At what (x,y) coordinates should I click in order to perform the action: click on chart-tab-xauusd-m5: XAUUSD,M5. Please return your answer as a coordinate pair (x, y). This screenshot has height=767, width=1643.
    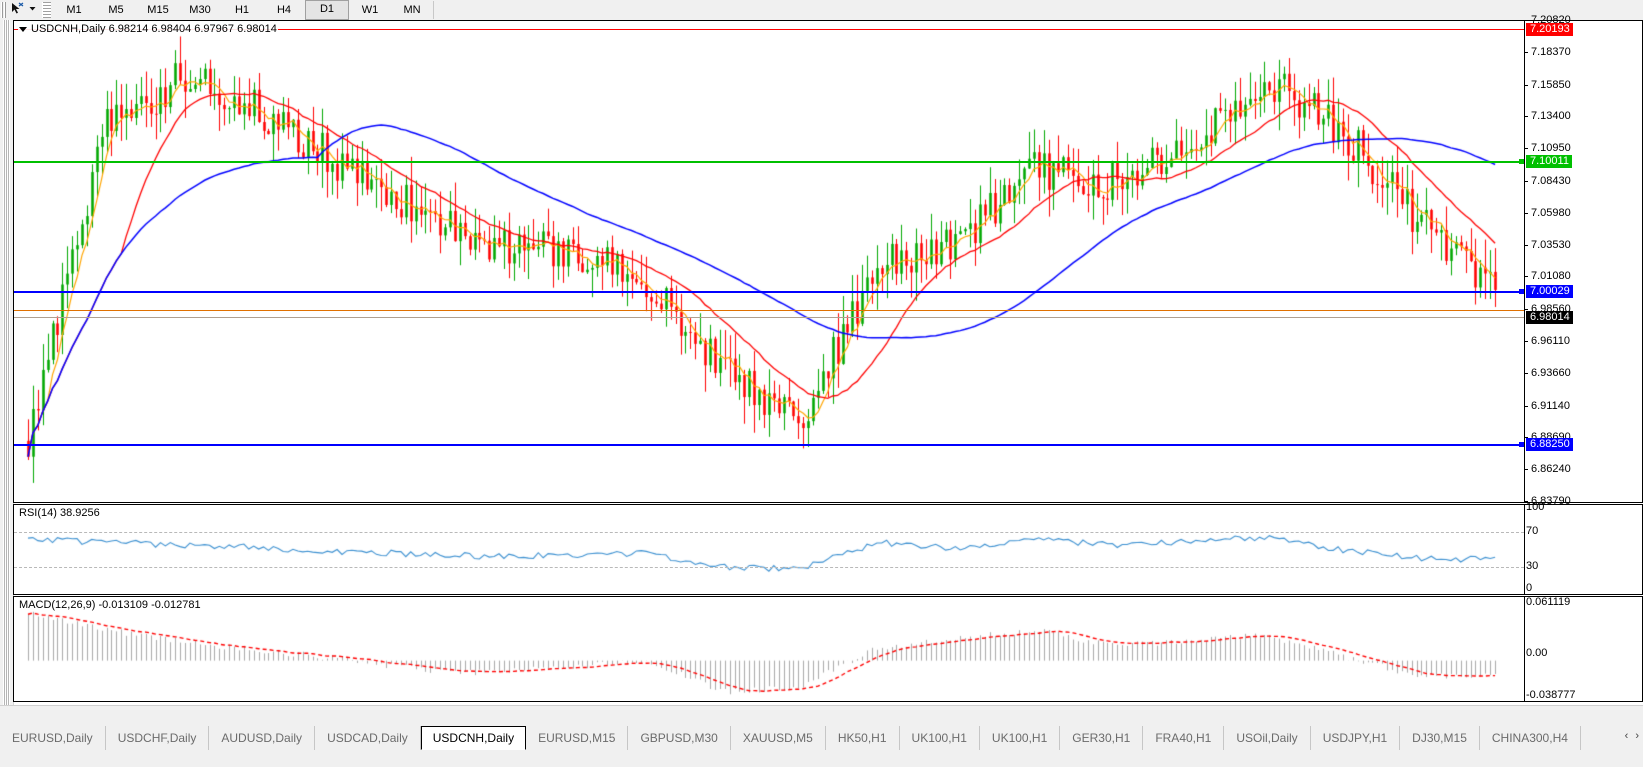
    Looking at the image, I should click on (778, 738).